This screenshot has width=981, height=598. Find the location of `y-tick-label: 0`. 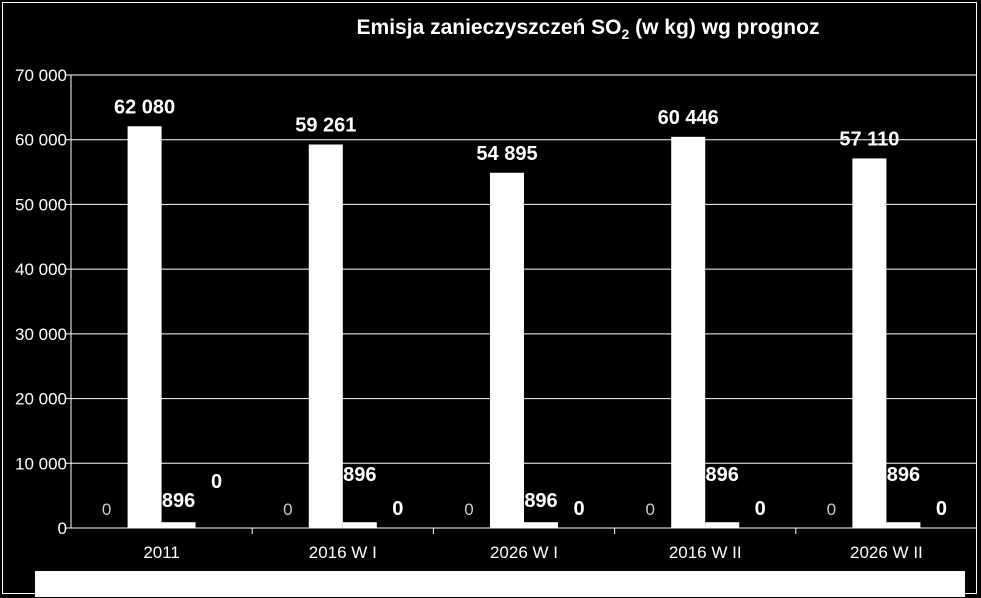

y-tick-label: 0 is located at coordinates (62, 528).